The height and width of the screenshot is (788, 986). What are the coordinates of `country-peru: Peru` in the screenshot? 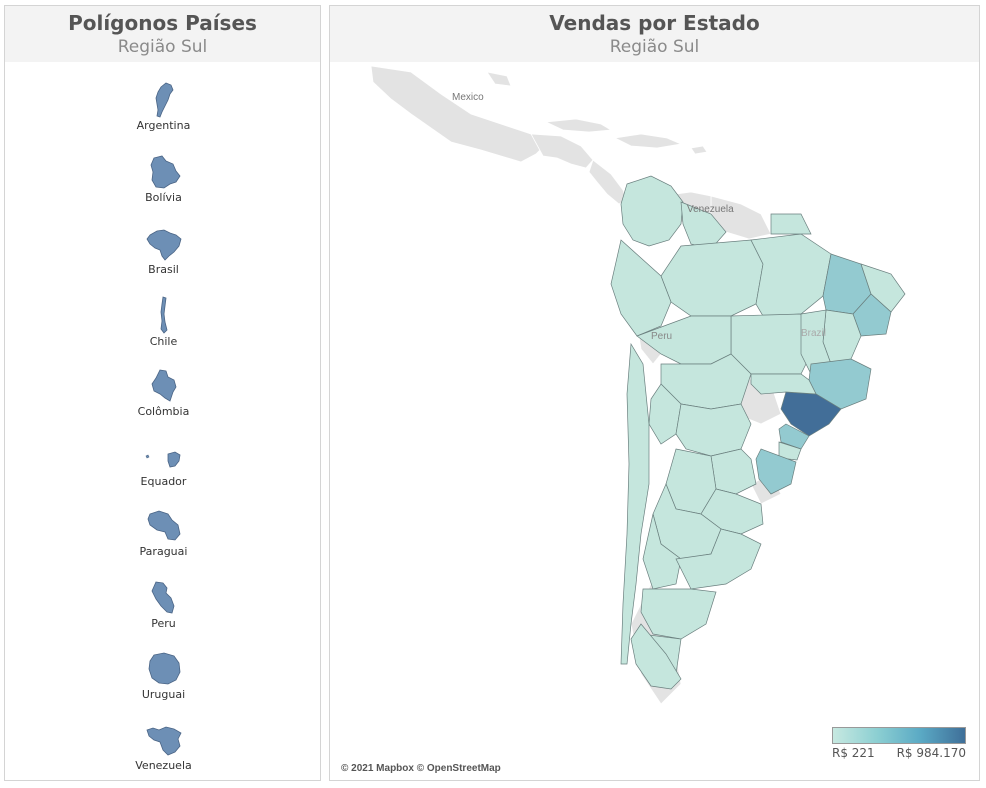 It's located at (163, 605).